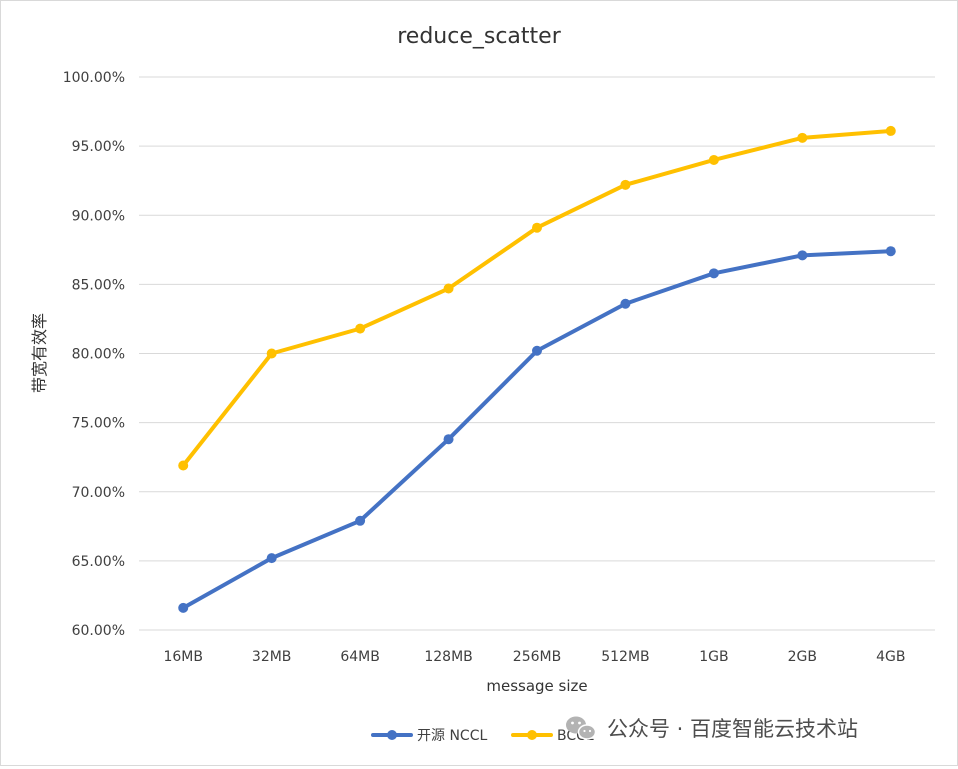  I want to click on y-tick-label: 80.00%, so click(98, 355).